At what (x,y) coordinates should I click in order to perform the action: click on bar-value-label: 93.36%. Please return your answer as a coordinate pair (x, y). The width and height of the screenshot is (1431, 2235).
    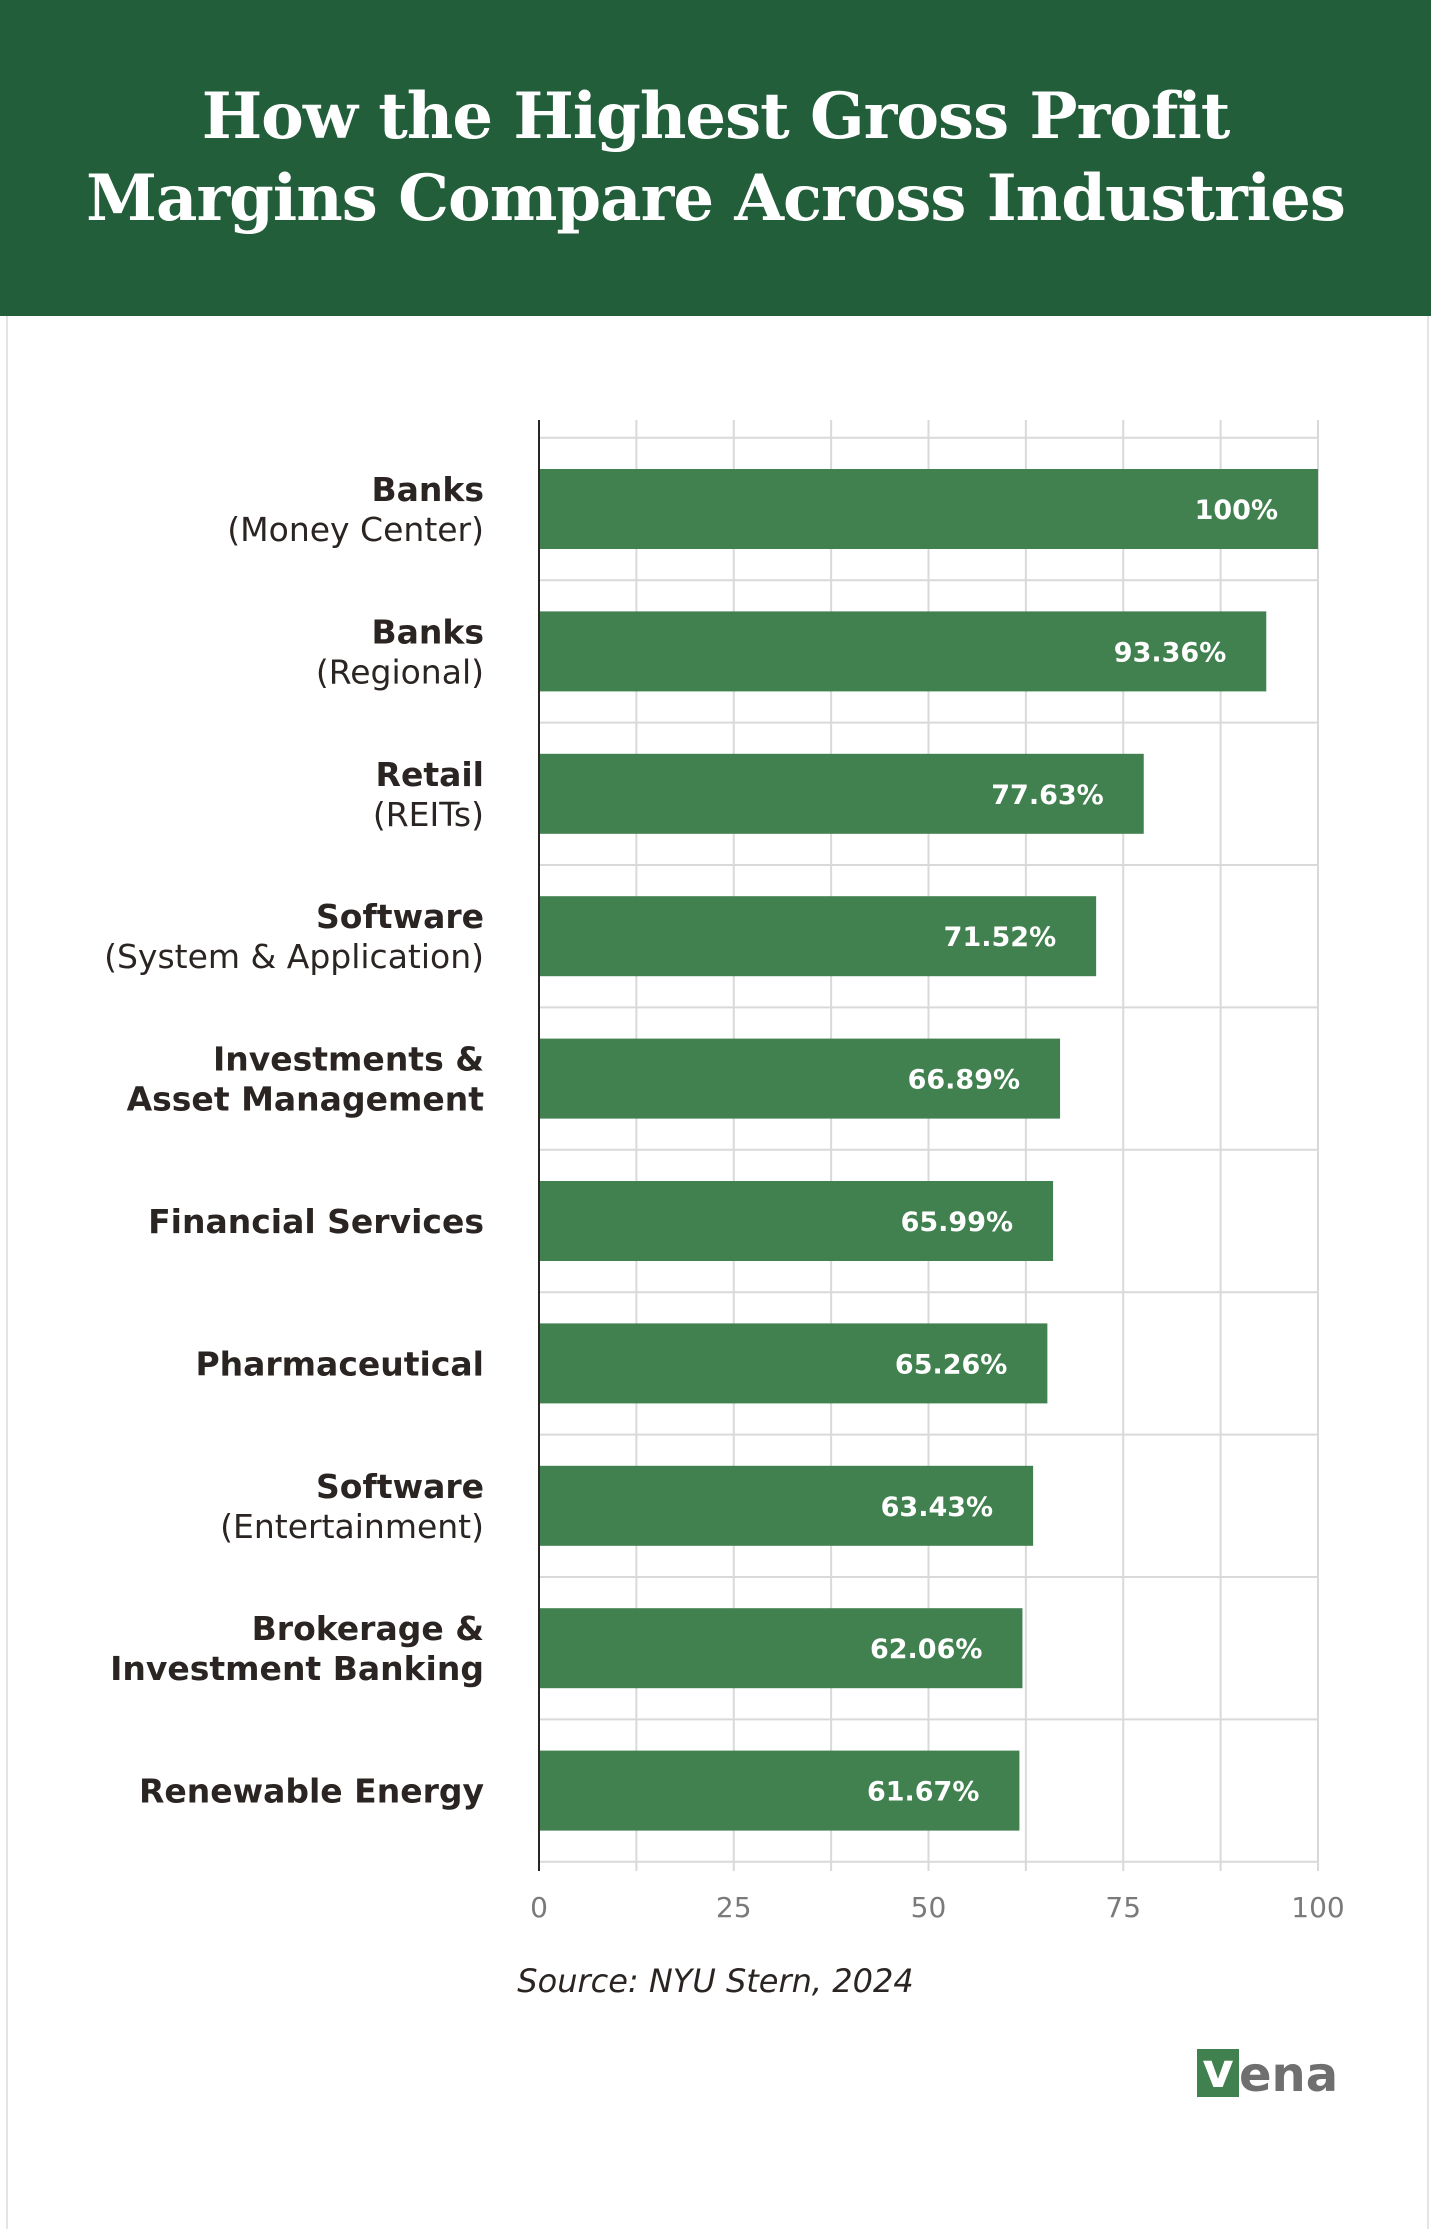
    Looking at the image, I should click on (1170, 652).